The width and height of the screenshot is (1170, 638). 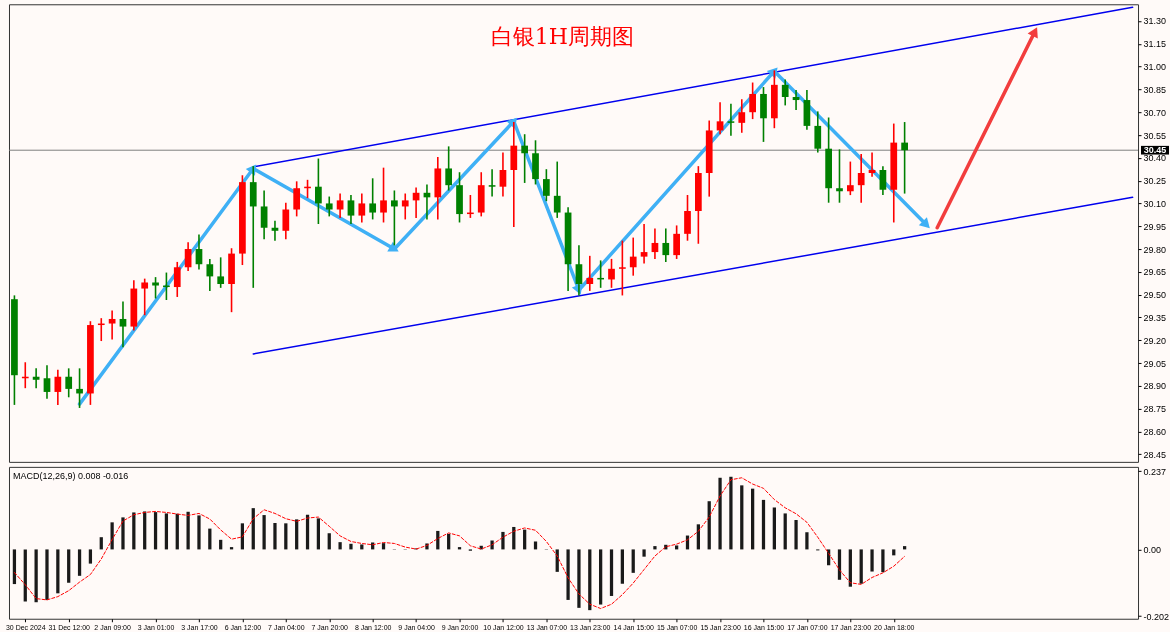 I want to click on y-tick-label: 29.95, so click(x=1155, y=226).